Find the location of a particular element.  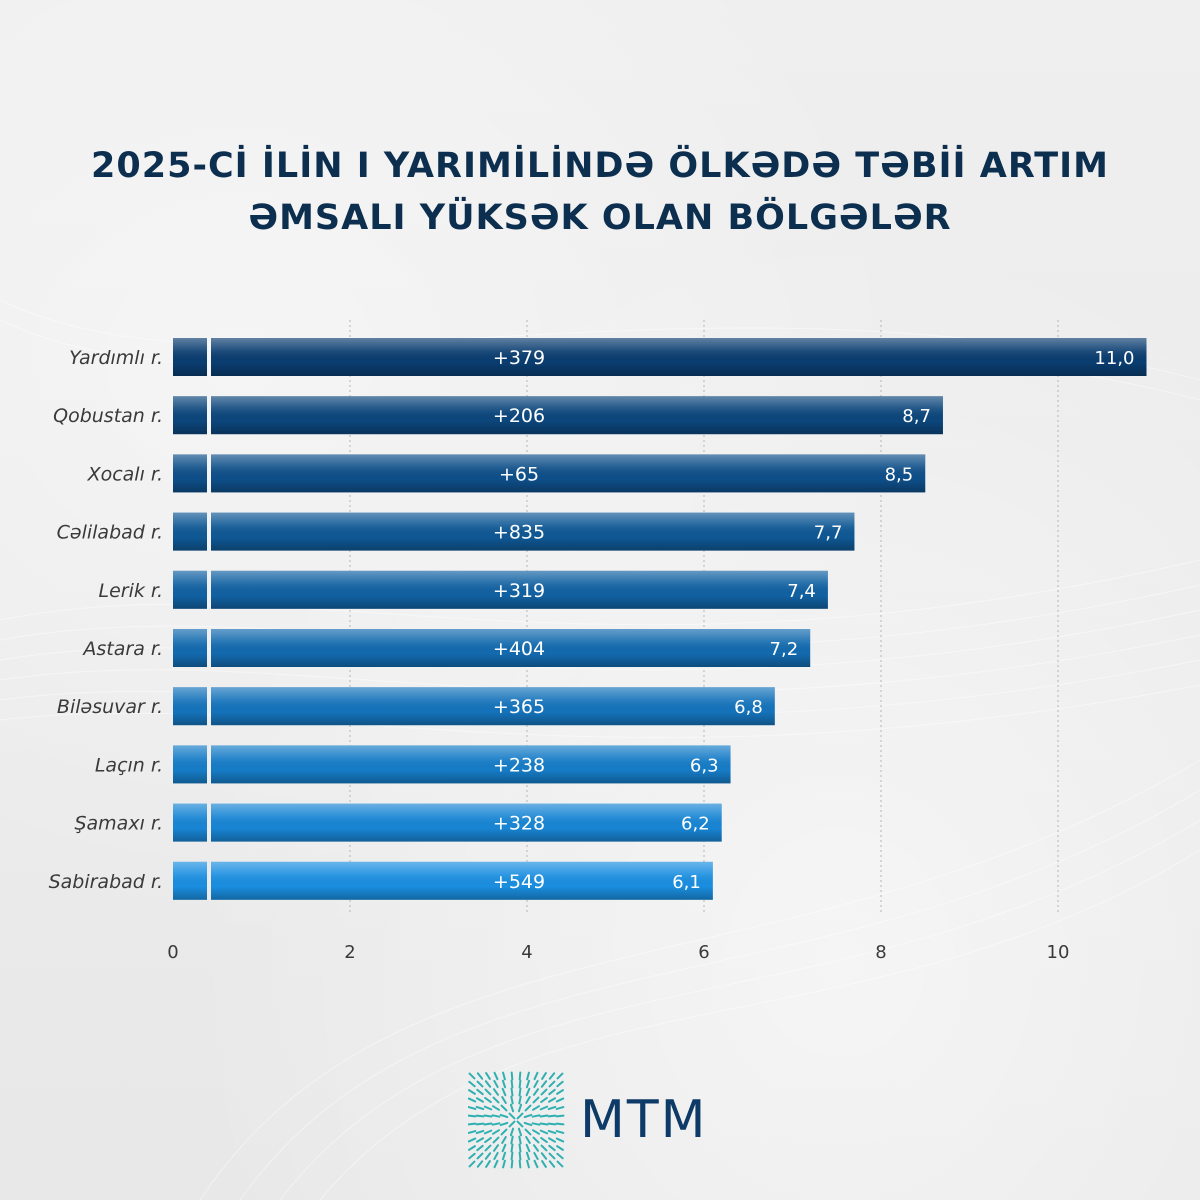

bar-group: Astara r. +404 7,2 is located at coordinates (446, 648).